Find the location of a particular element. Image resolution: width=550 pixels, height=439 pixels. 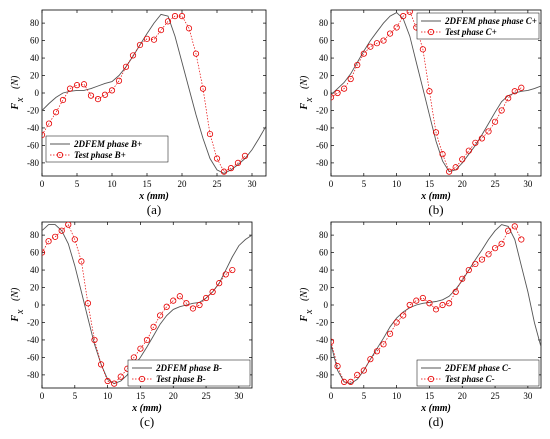

panel-label: (a) is located at coordinates (154, 209).